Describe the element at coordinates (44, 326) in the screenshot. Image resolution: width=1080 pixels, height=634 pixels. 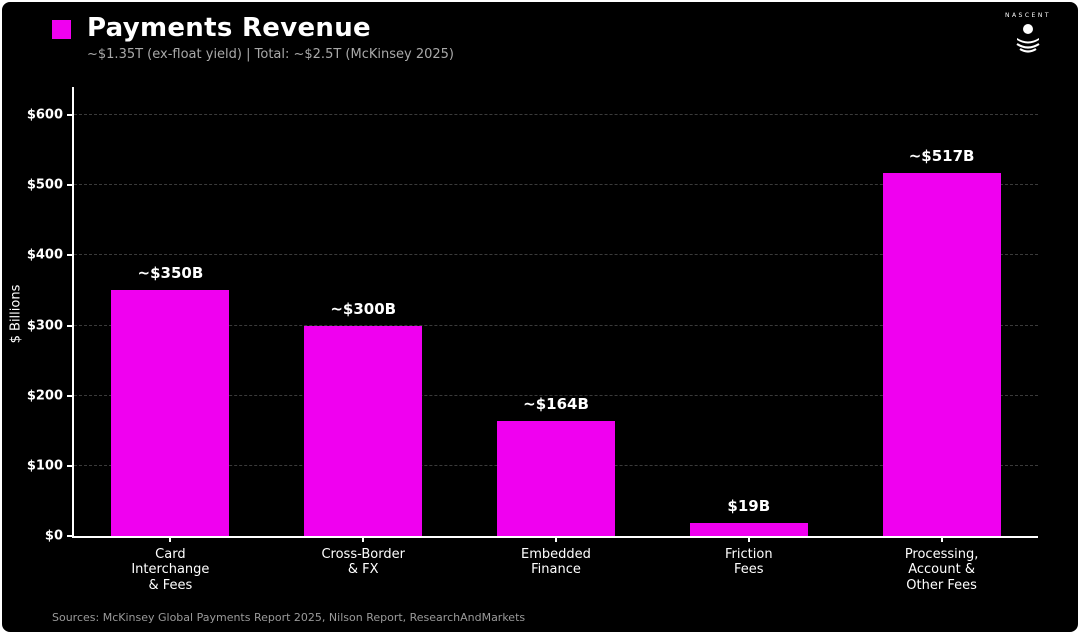
I see `y-tick-label: $300` at that location.